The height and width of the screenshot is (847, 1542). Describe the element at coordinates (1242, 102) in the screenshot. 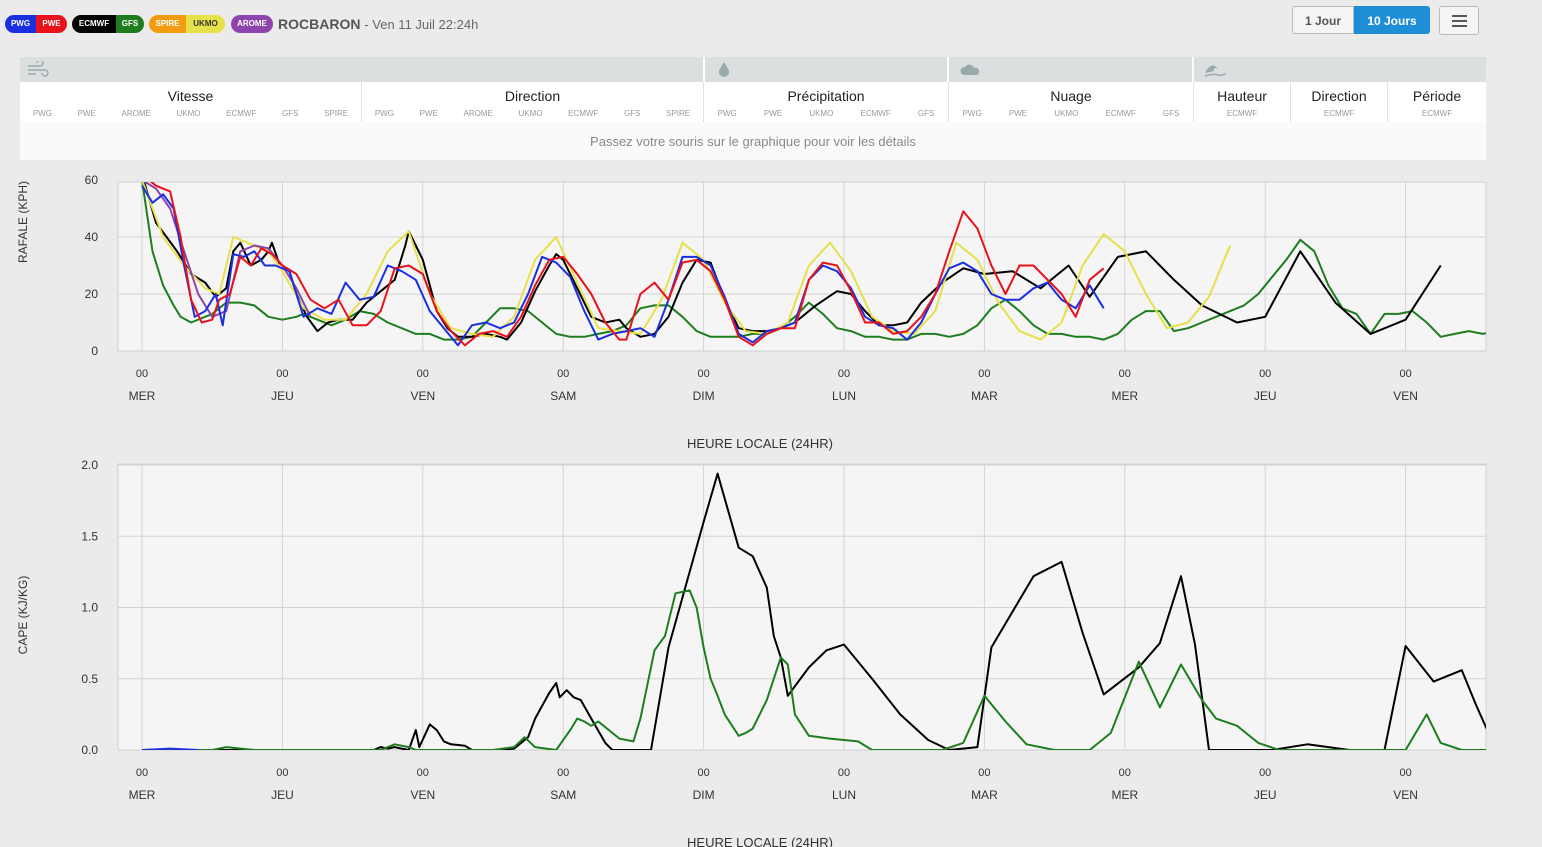

I see `group-wave-height: Hauteur ECMWF` at that location.